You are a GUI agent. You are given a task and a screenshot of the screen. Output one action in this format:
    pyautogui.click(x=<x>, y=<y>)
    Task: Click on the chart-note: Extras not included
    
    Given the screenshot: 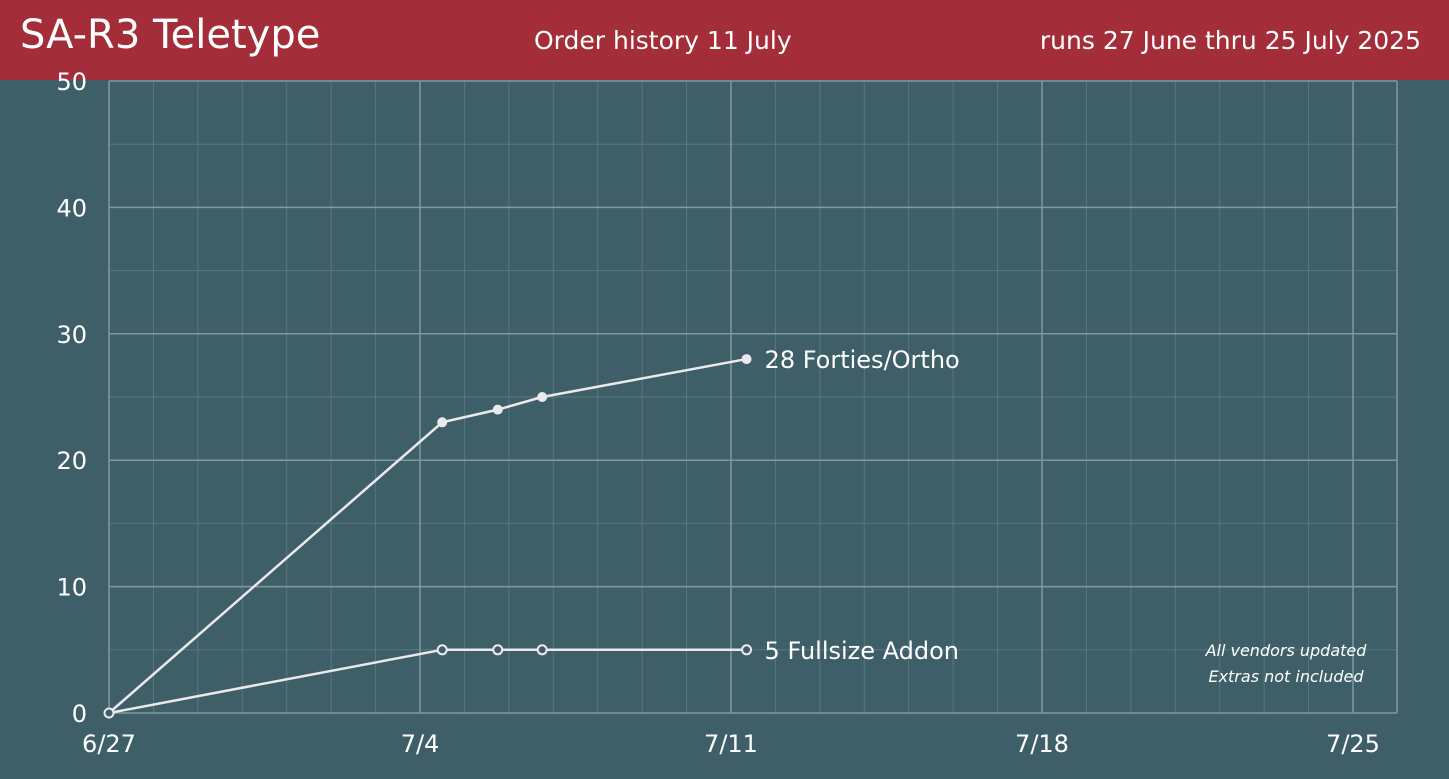 What is the action you would take?
    pyautogui.click(x=1286, y=676)
    